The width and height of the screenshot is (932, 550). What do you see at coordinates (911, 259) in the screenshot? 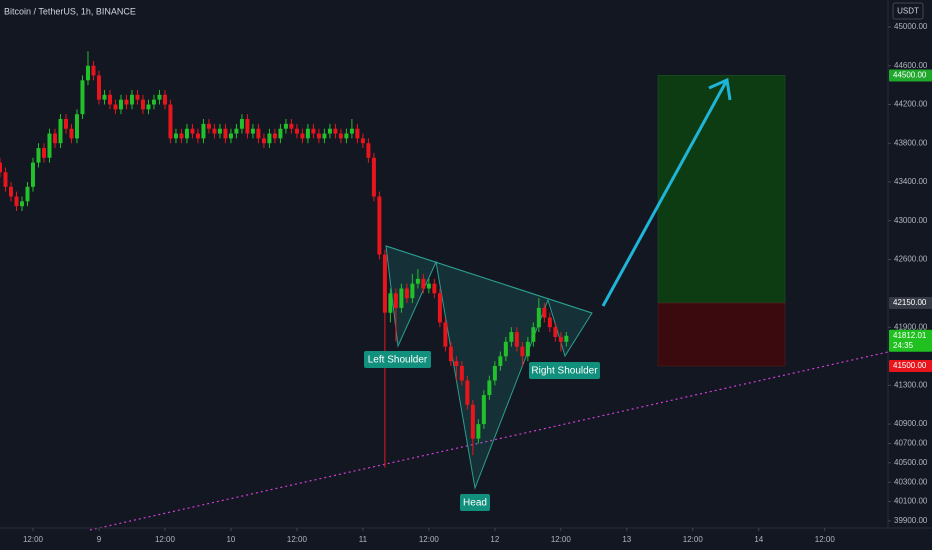
I see `y-tick-label: 42600.00` at bounding box center [911, 259].